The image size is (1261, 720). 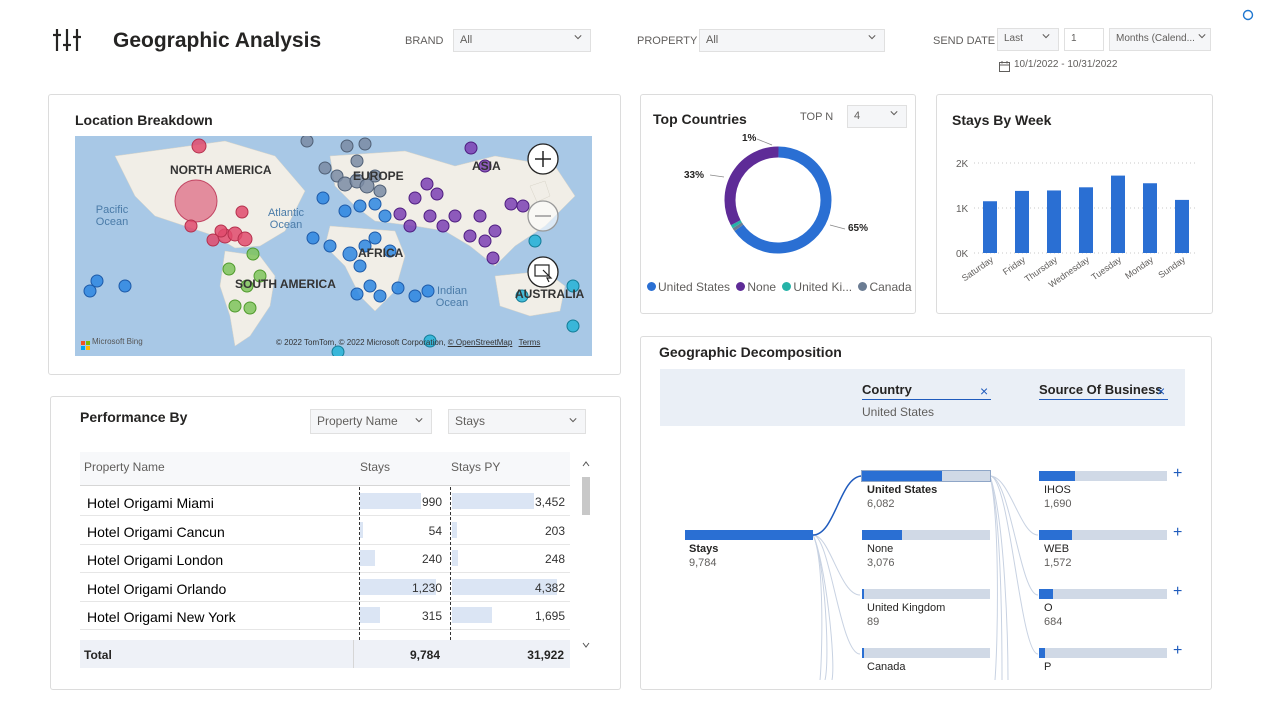 I want to click on row-stays: 240, so click(x=431, y=559).